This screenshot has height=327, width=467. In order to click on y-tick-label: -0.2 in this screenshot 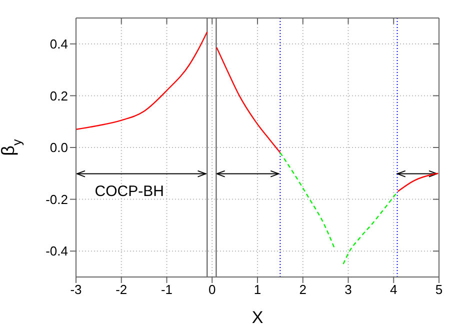, I will do `click(57, 199)`.